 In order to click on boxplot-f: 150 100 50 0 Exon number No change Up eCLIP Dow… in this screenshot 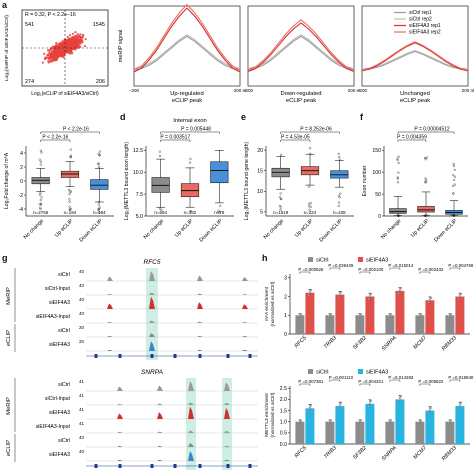, I will do `click(415, 185)`.